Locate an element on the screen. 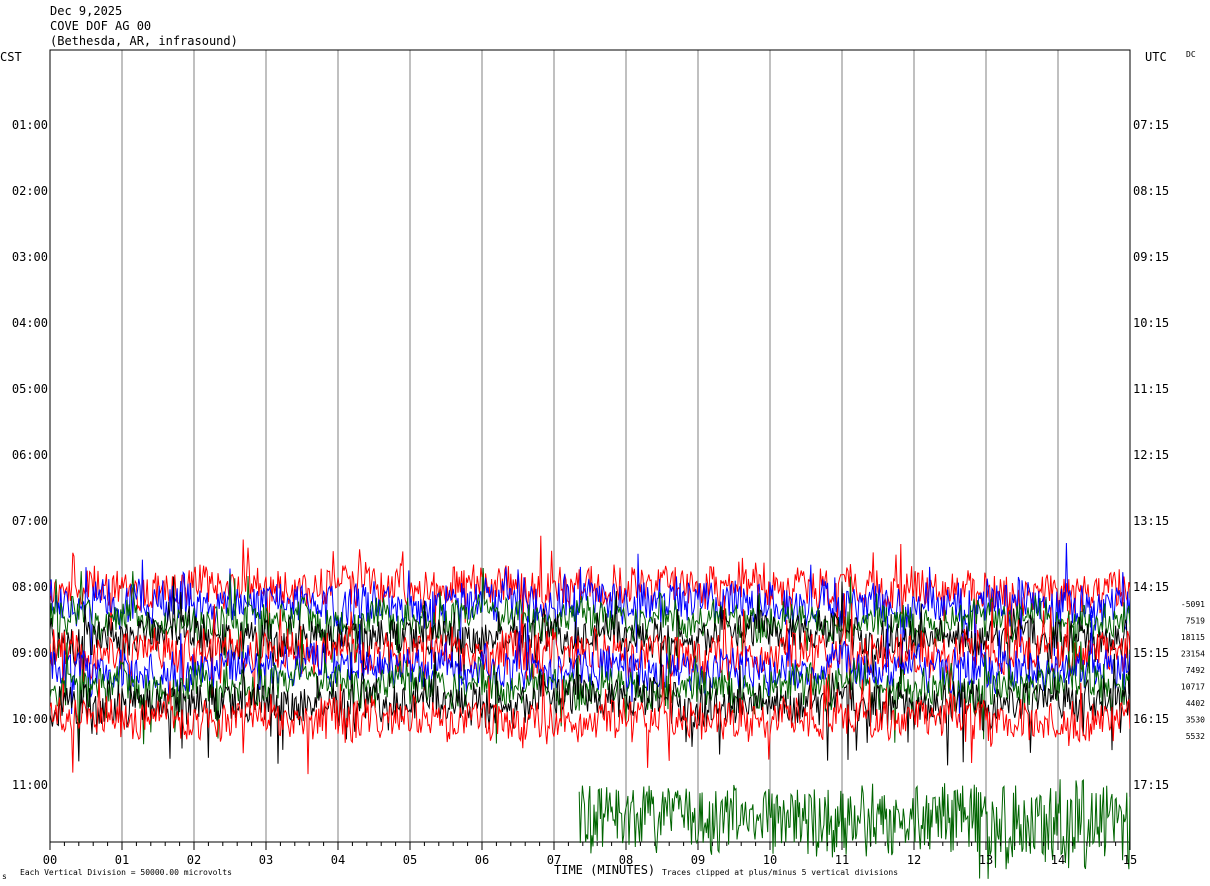 The width and height of the screenshot is (1210, 886). x-tick-label: 01 is located at coordinates (122, 860).